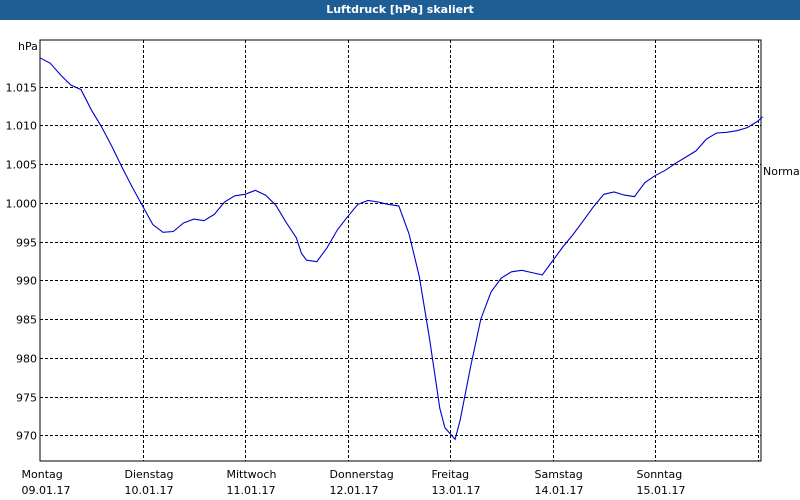 This screenshot has height=500, width=800. What do you see at coordinates (559, 474) in the screenshot?
I see `x-tick-day-label: Samstag` at bounding box center [559, 474].